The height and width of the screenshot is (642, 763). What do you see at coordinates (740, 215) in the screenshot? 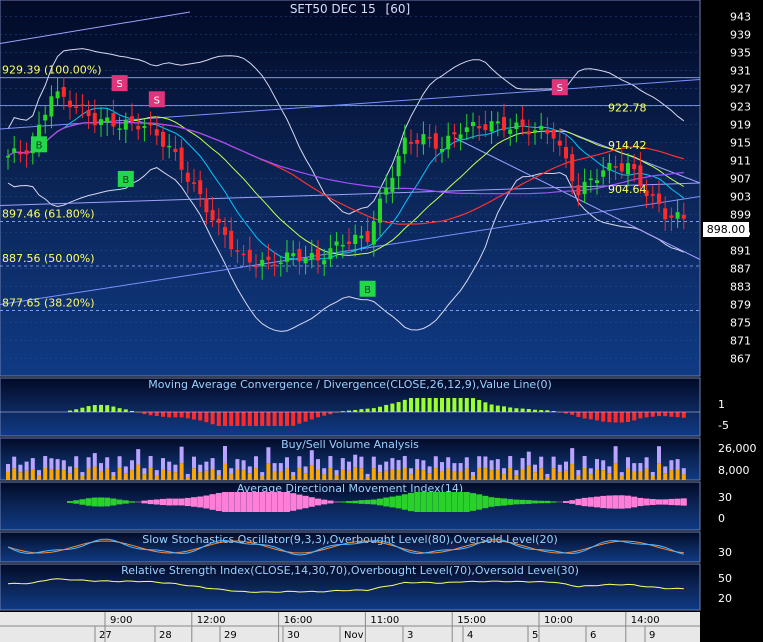
I see `price-tick-label: 899` at bounding box center [740, 215].